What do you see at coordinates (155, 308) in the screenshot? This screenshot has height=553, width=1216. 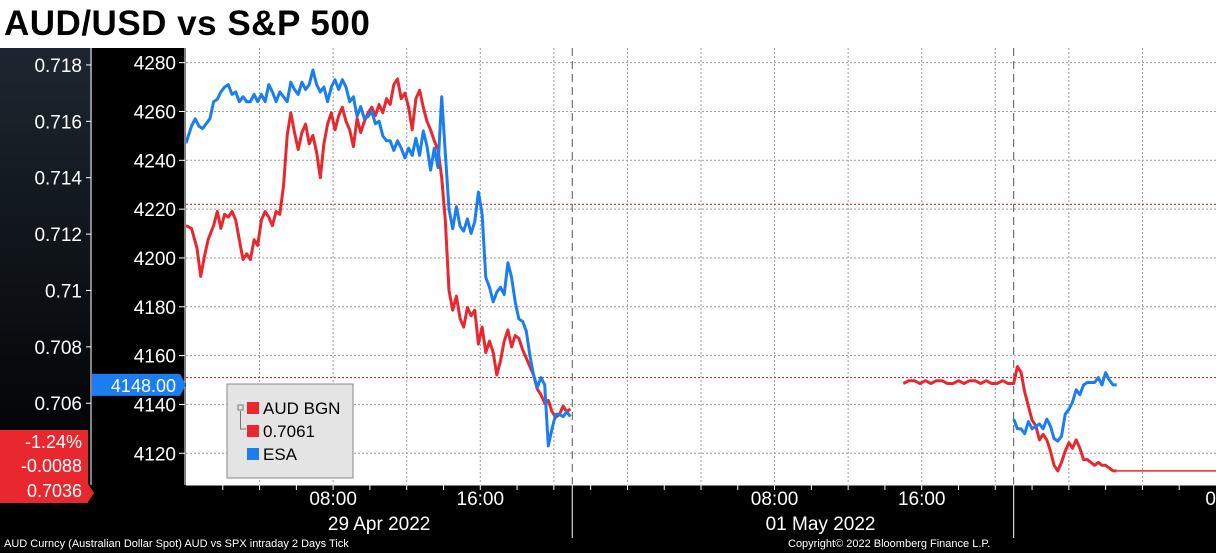 I see `right-tick-label: 4180` at bounding box center [155, 308].